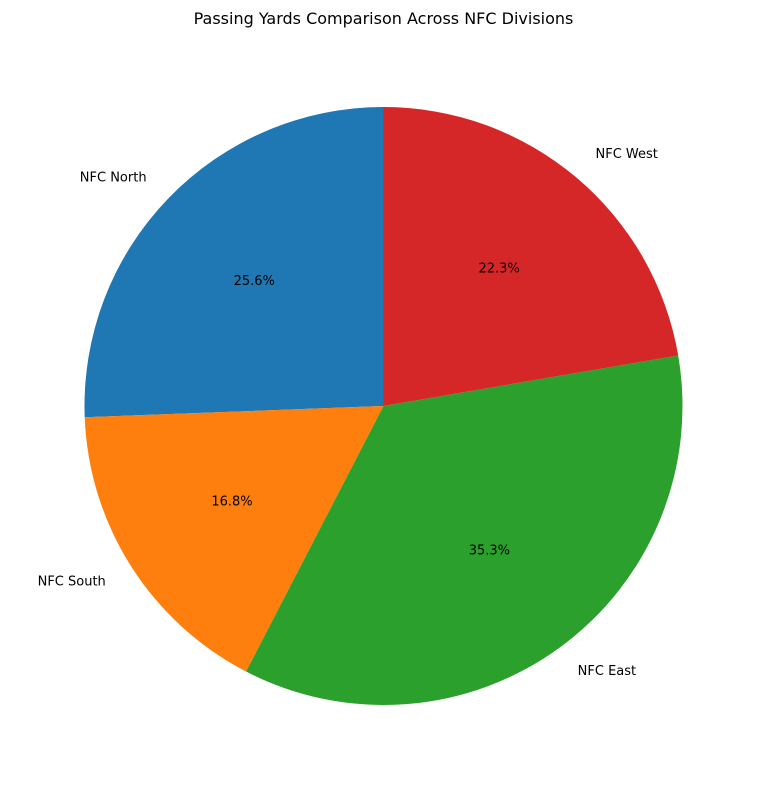  What do you see at coordinates (231, 502) in the screenshot?
I see `pct-label-nfc-south: 16.8%` at bounding box center [231, 502].